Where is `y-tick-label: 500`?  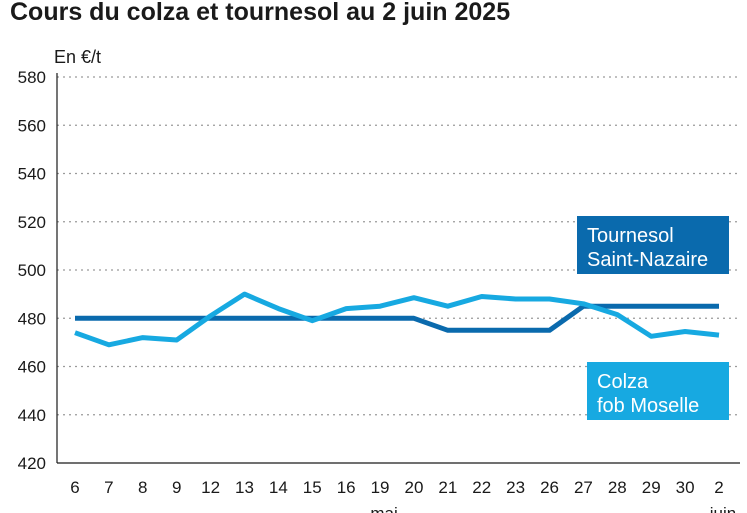 y-tick-label: 500 is located at coordinates (32, 270).